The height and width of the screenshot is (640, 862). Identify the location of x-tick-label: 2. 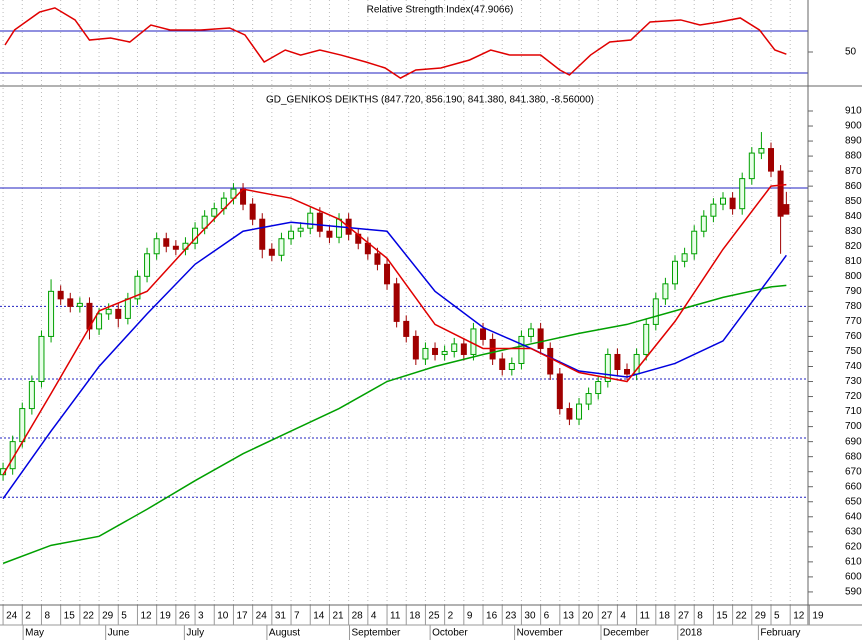
(451, 616).